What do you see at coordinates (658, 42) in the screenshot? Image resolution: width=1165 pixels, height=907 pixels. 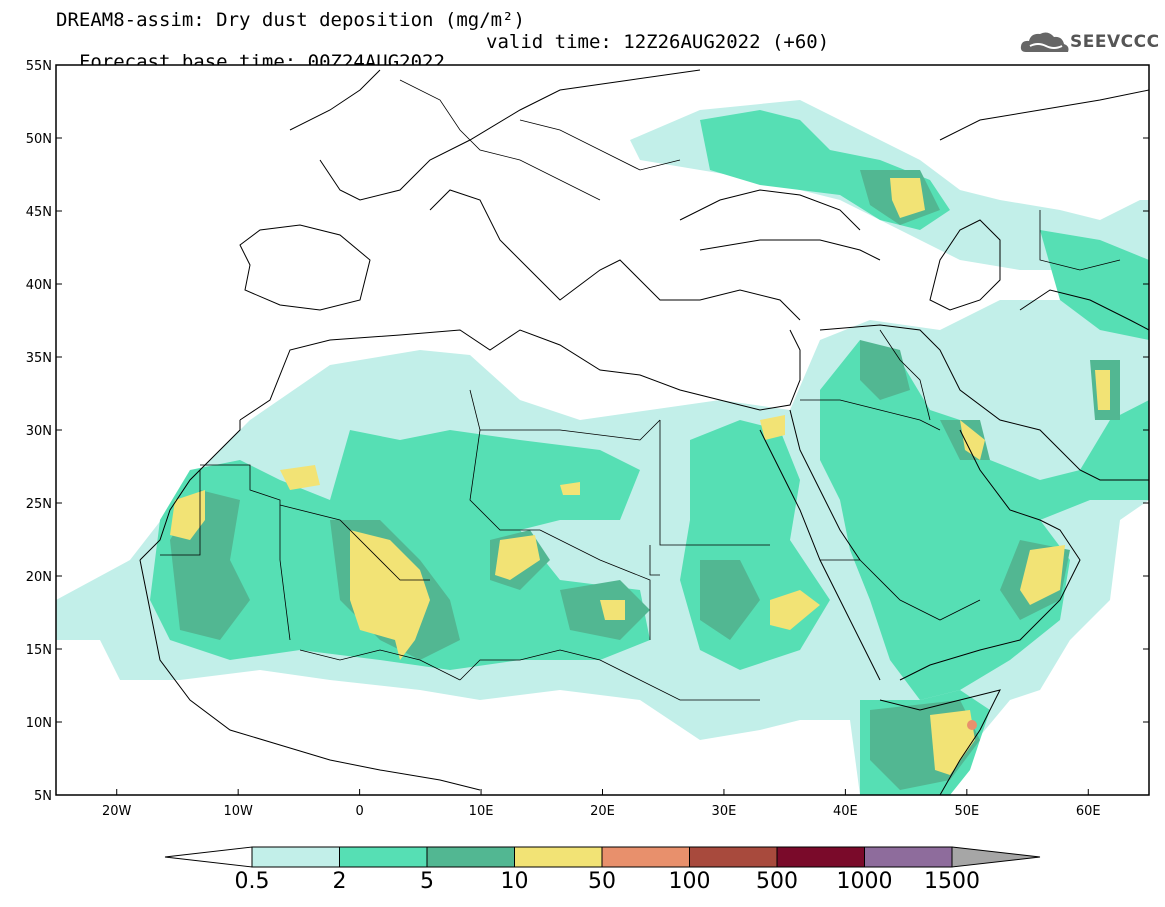 I see `valid-time: valid time: 12Z26AUG2022 (+60)` at bounding box center [658, 42].